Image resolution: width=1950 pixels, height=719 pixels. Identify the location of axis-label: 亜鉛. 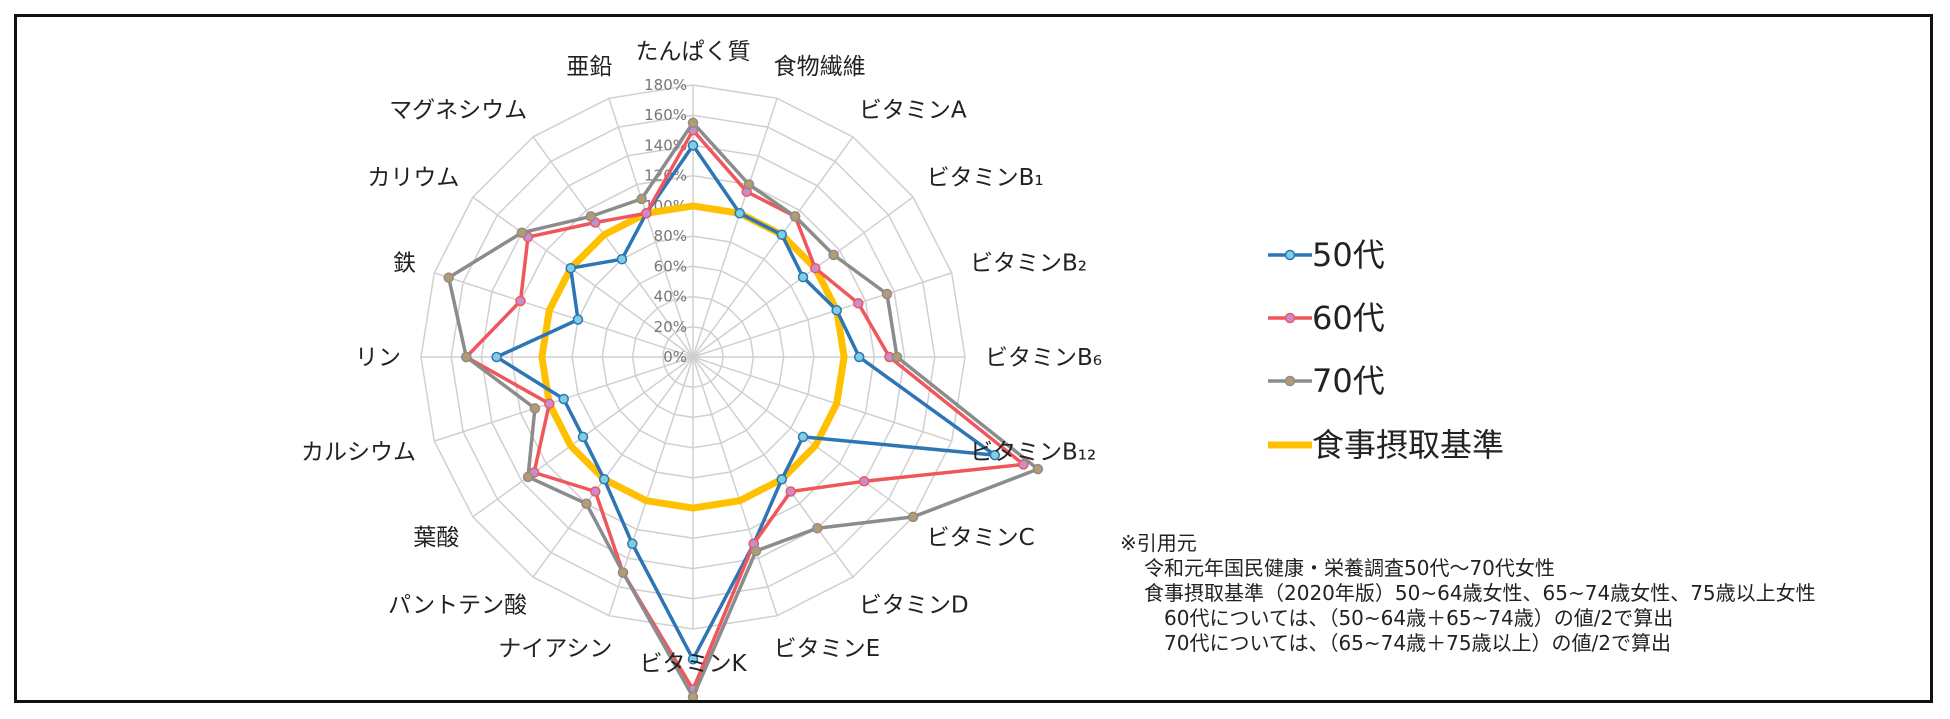
(589, 67).